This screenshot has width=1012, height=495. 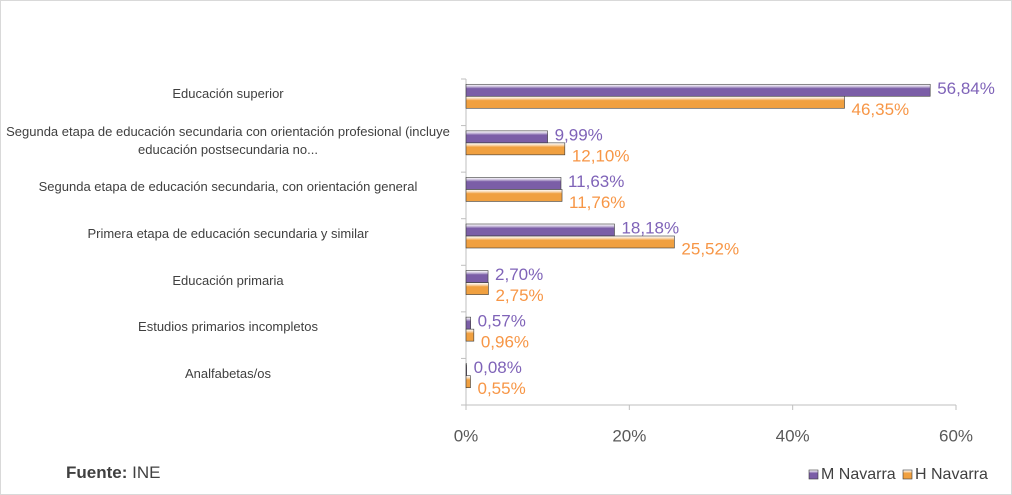 I want to click on value-label: 25,52%, so click(x=710, y=248).